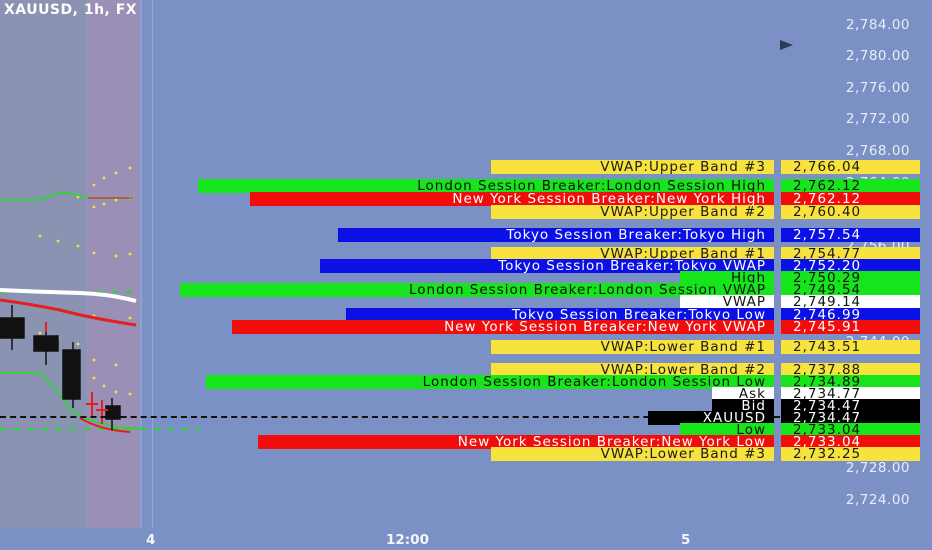 Image resolution: width=932 pixels, height=550 pixels. Describe the element at coordinates (686, 540) in the screenshot. I see `time-label: 5` at that location.